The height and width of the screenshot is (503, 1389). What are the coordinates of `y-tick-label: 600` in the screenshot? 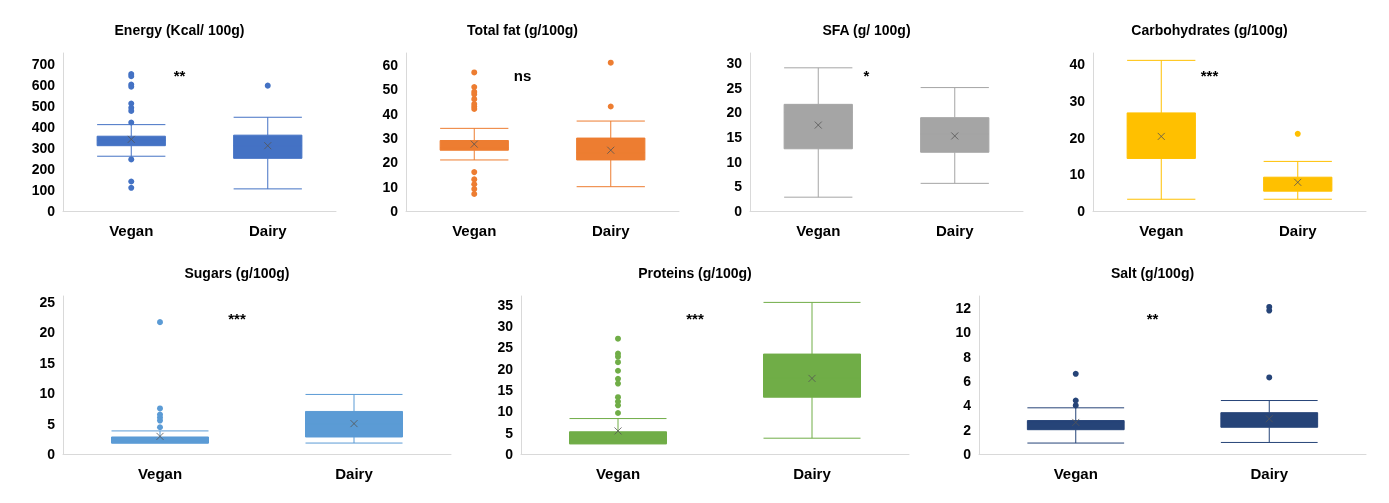 It's located at (43, 84).